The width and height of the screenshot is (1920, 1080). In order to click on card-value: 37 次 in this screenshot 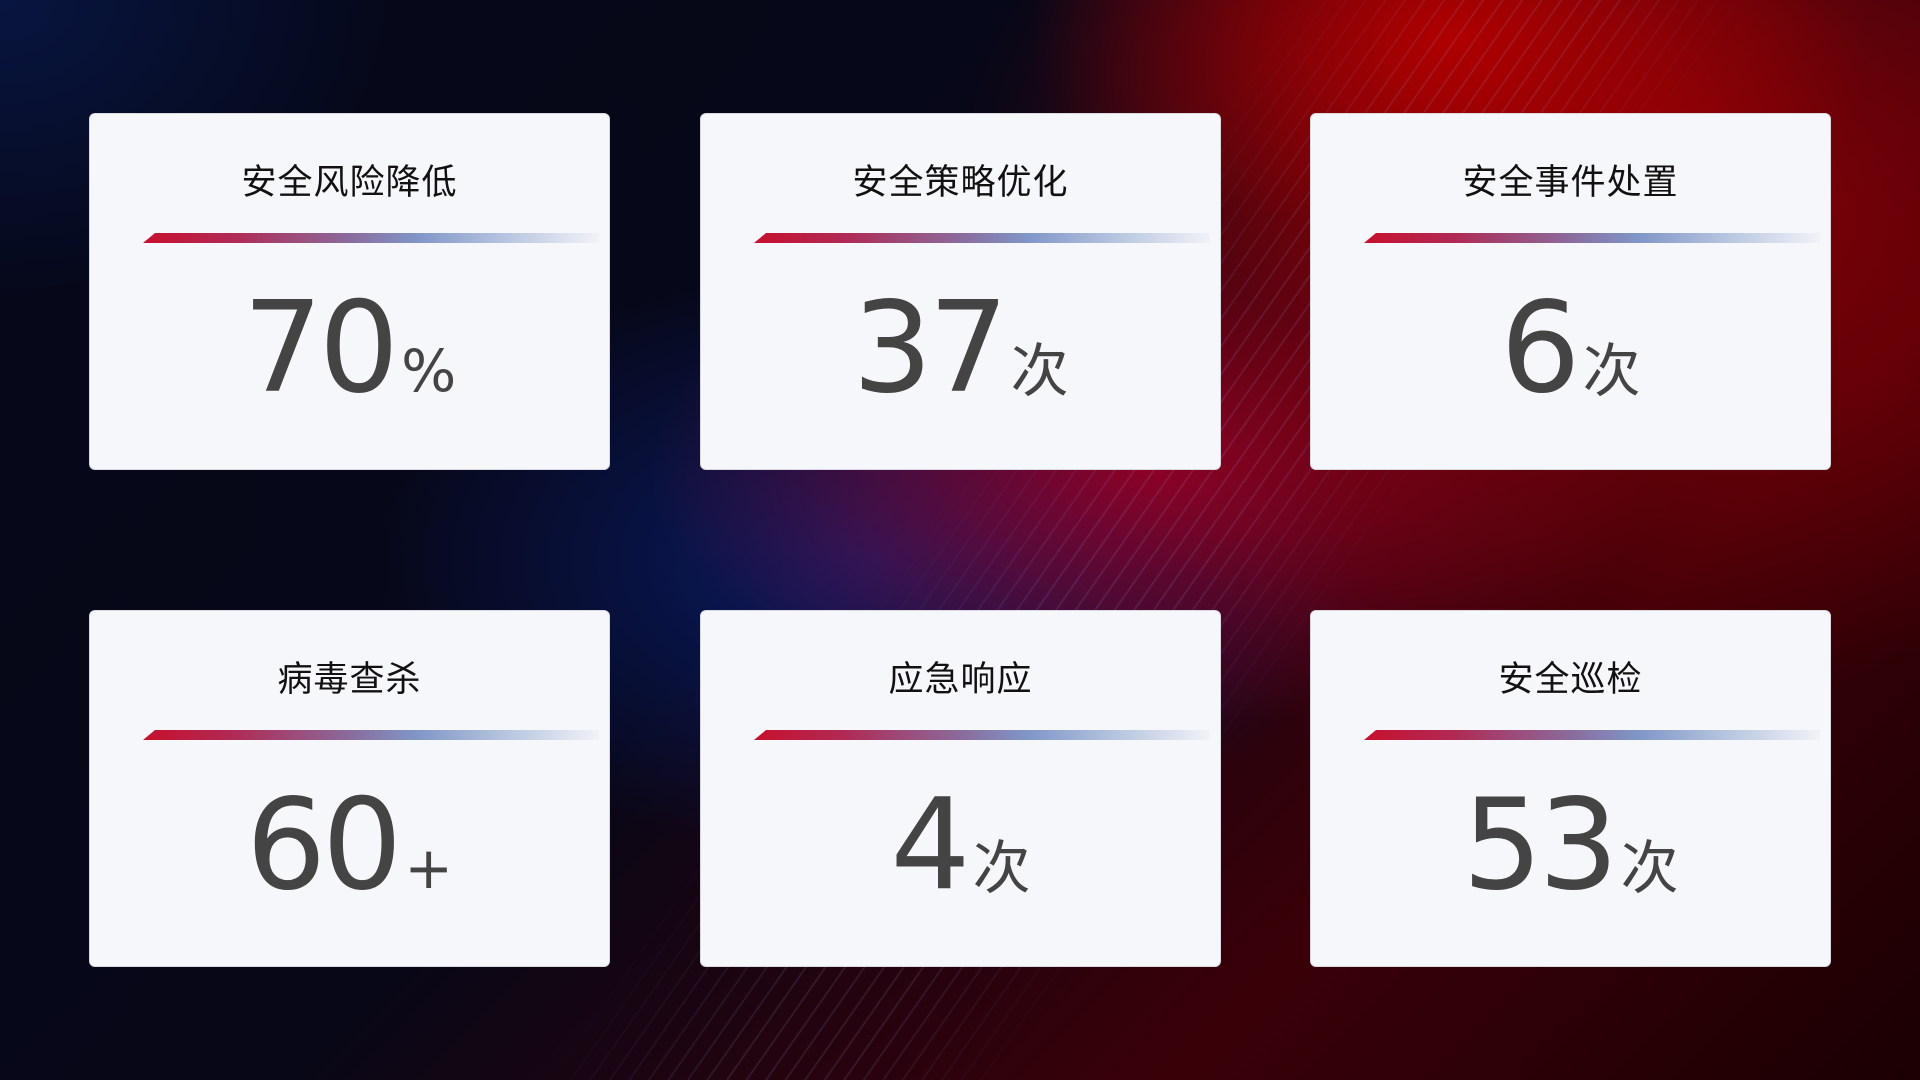, I will do `click(960, 347)`.